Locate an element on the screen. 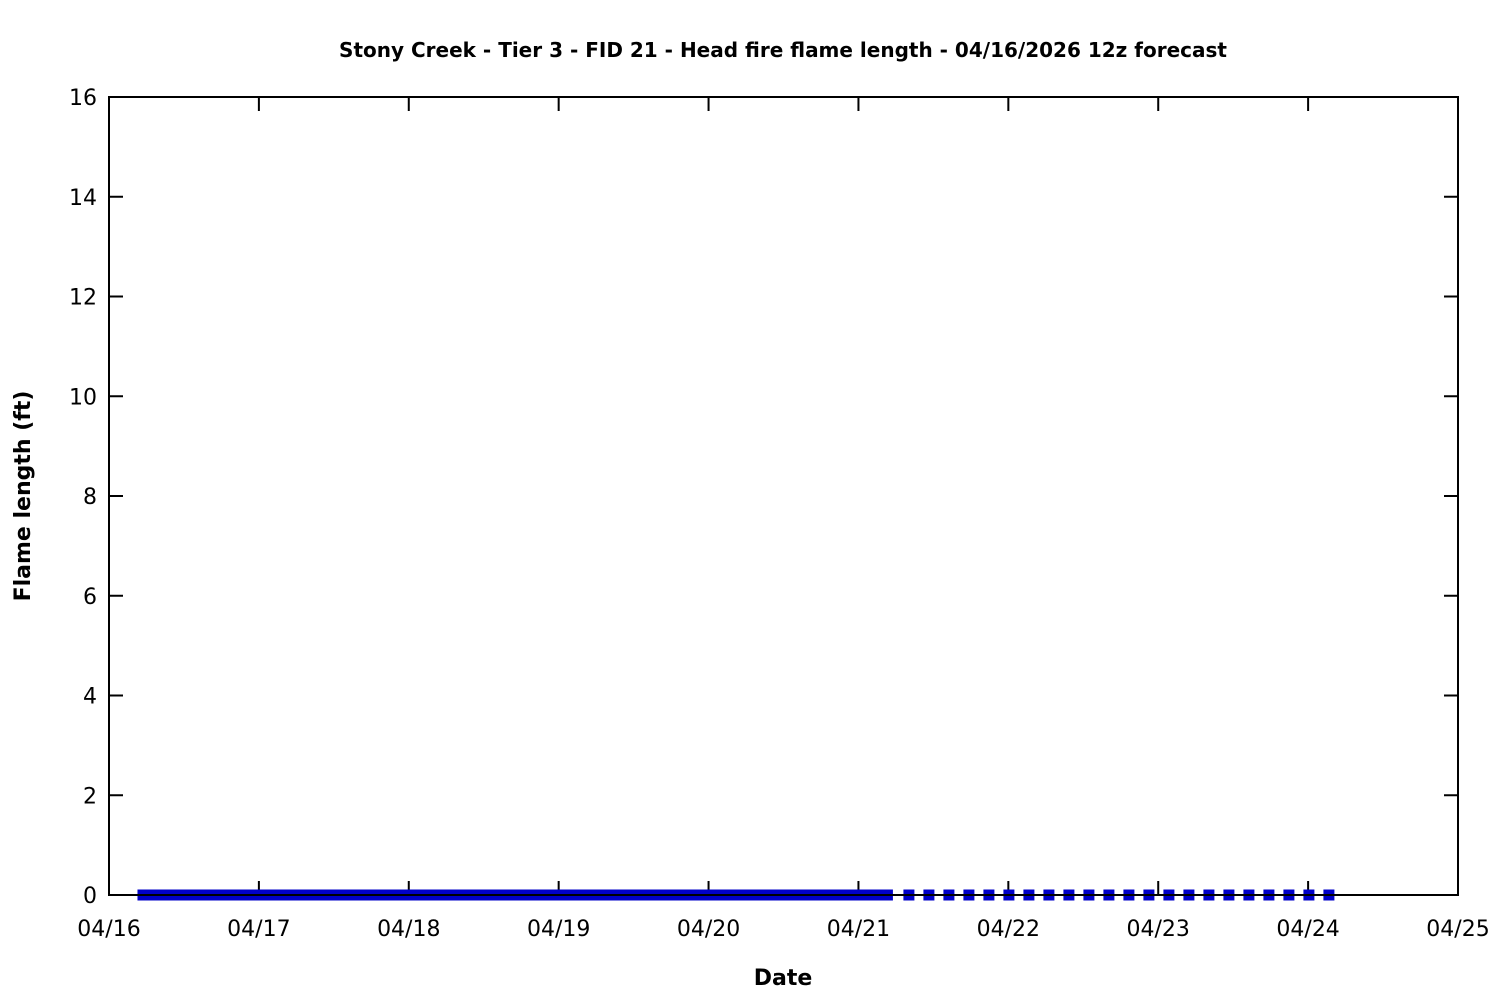 The height and width of the screenshot is (1000, 1500). y-axis-label: Flame length (ft) is located at coordinates (23, 496).